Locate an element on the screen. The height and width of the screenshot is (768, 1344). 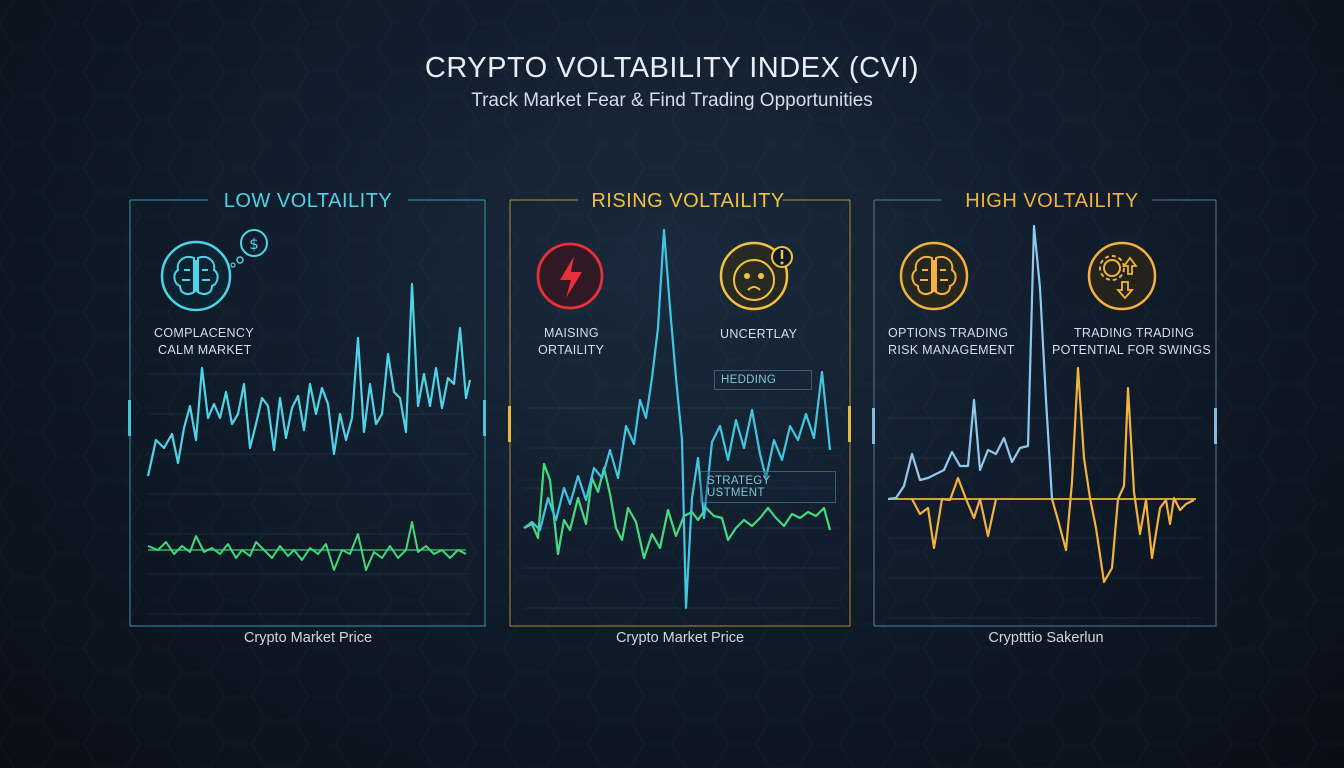
high-secondary-line is located at coordinates (1122, 475).